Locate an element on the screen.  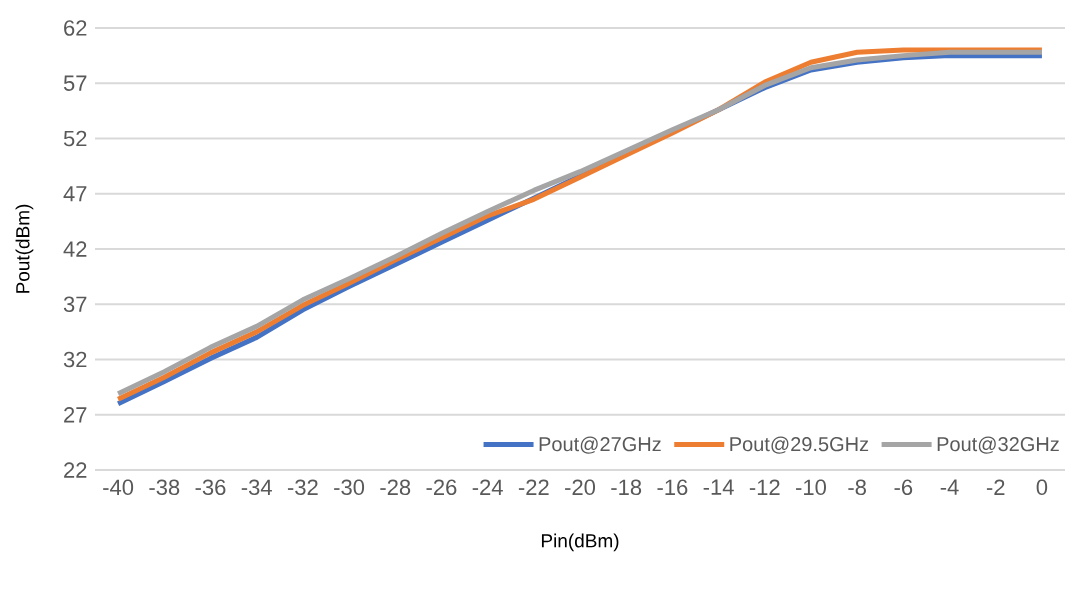
y-tick-label: 42 is located at coordinates (75, 249).